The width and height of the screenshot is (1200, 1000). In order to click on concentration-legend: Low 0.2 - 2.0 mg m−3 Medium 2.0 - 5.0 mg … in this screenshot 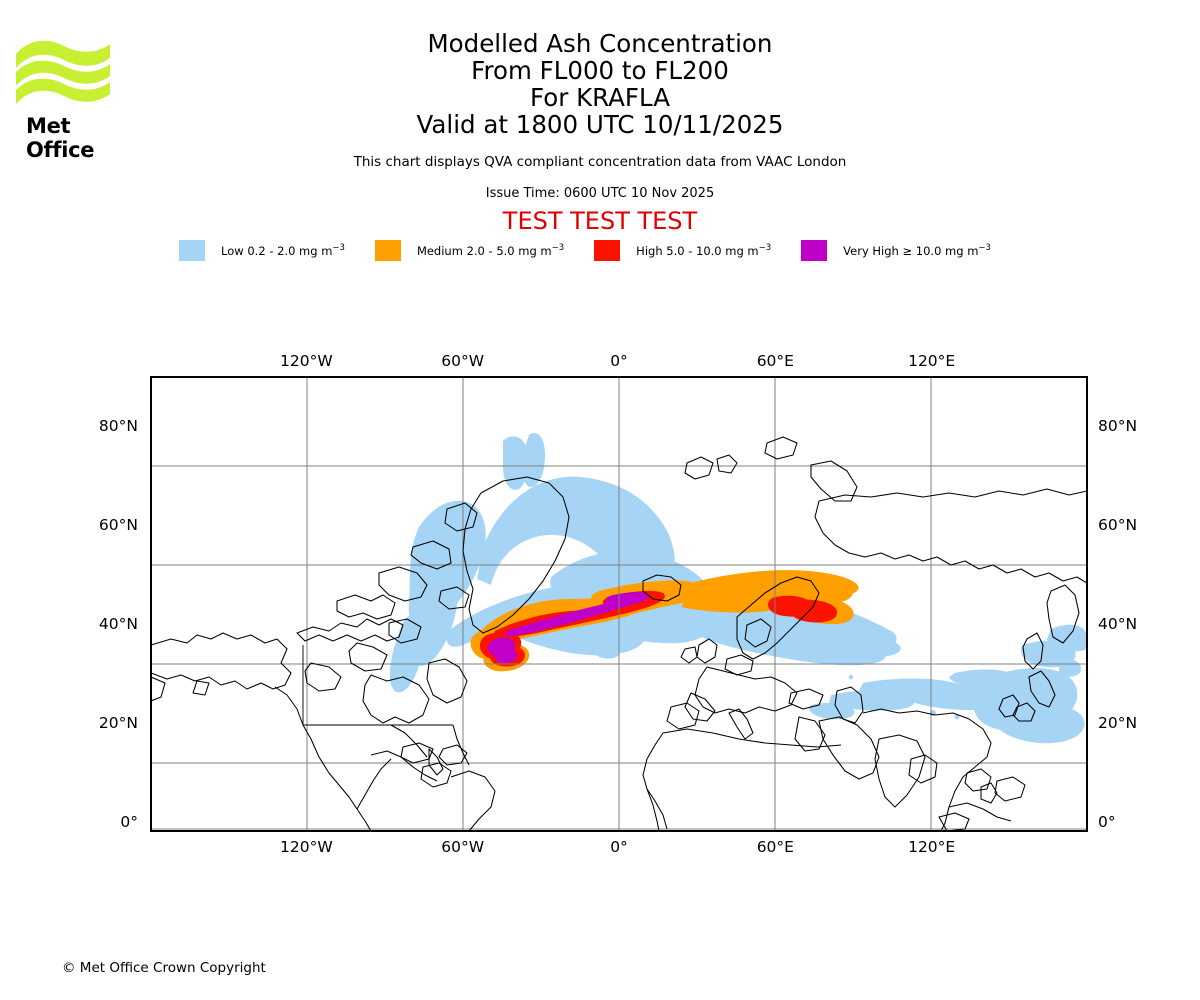, I will do `click(600, 250)`.